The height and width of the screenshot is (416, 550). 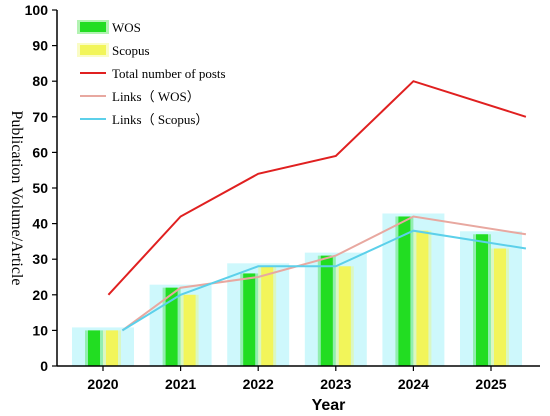 What do you see at coordinates (16, 198) in the screenshot?
I see `y-axis-title: Publication Volume/Article` at bounding box center [16, 198].